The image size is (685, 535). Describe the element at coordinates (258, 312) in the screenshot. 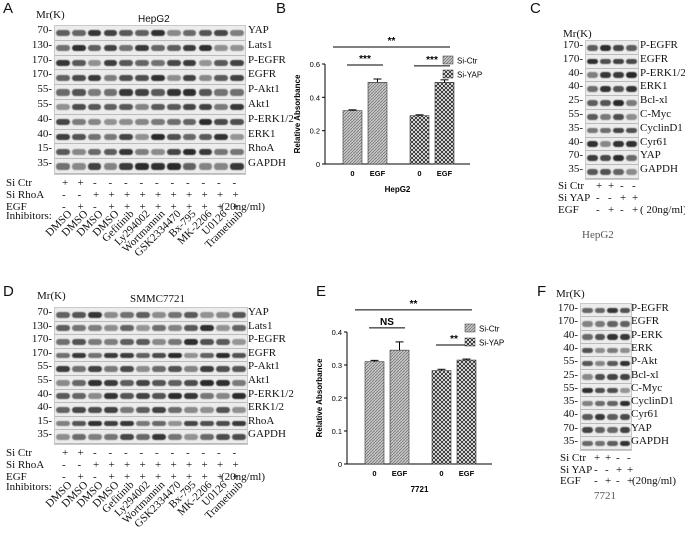

I see `protein-label: YAP` at that location.